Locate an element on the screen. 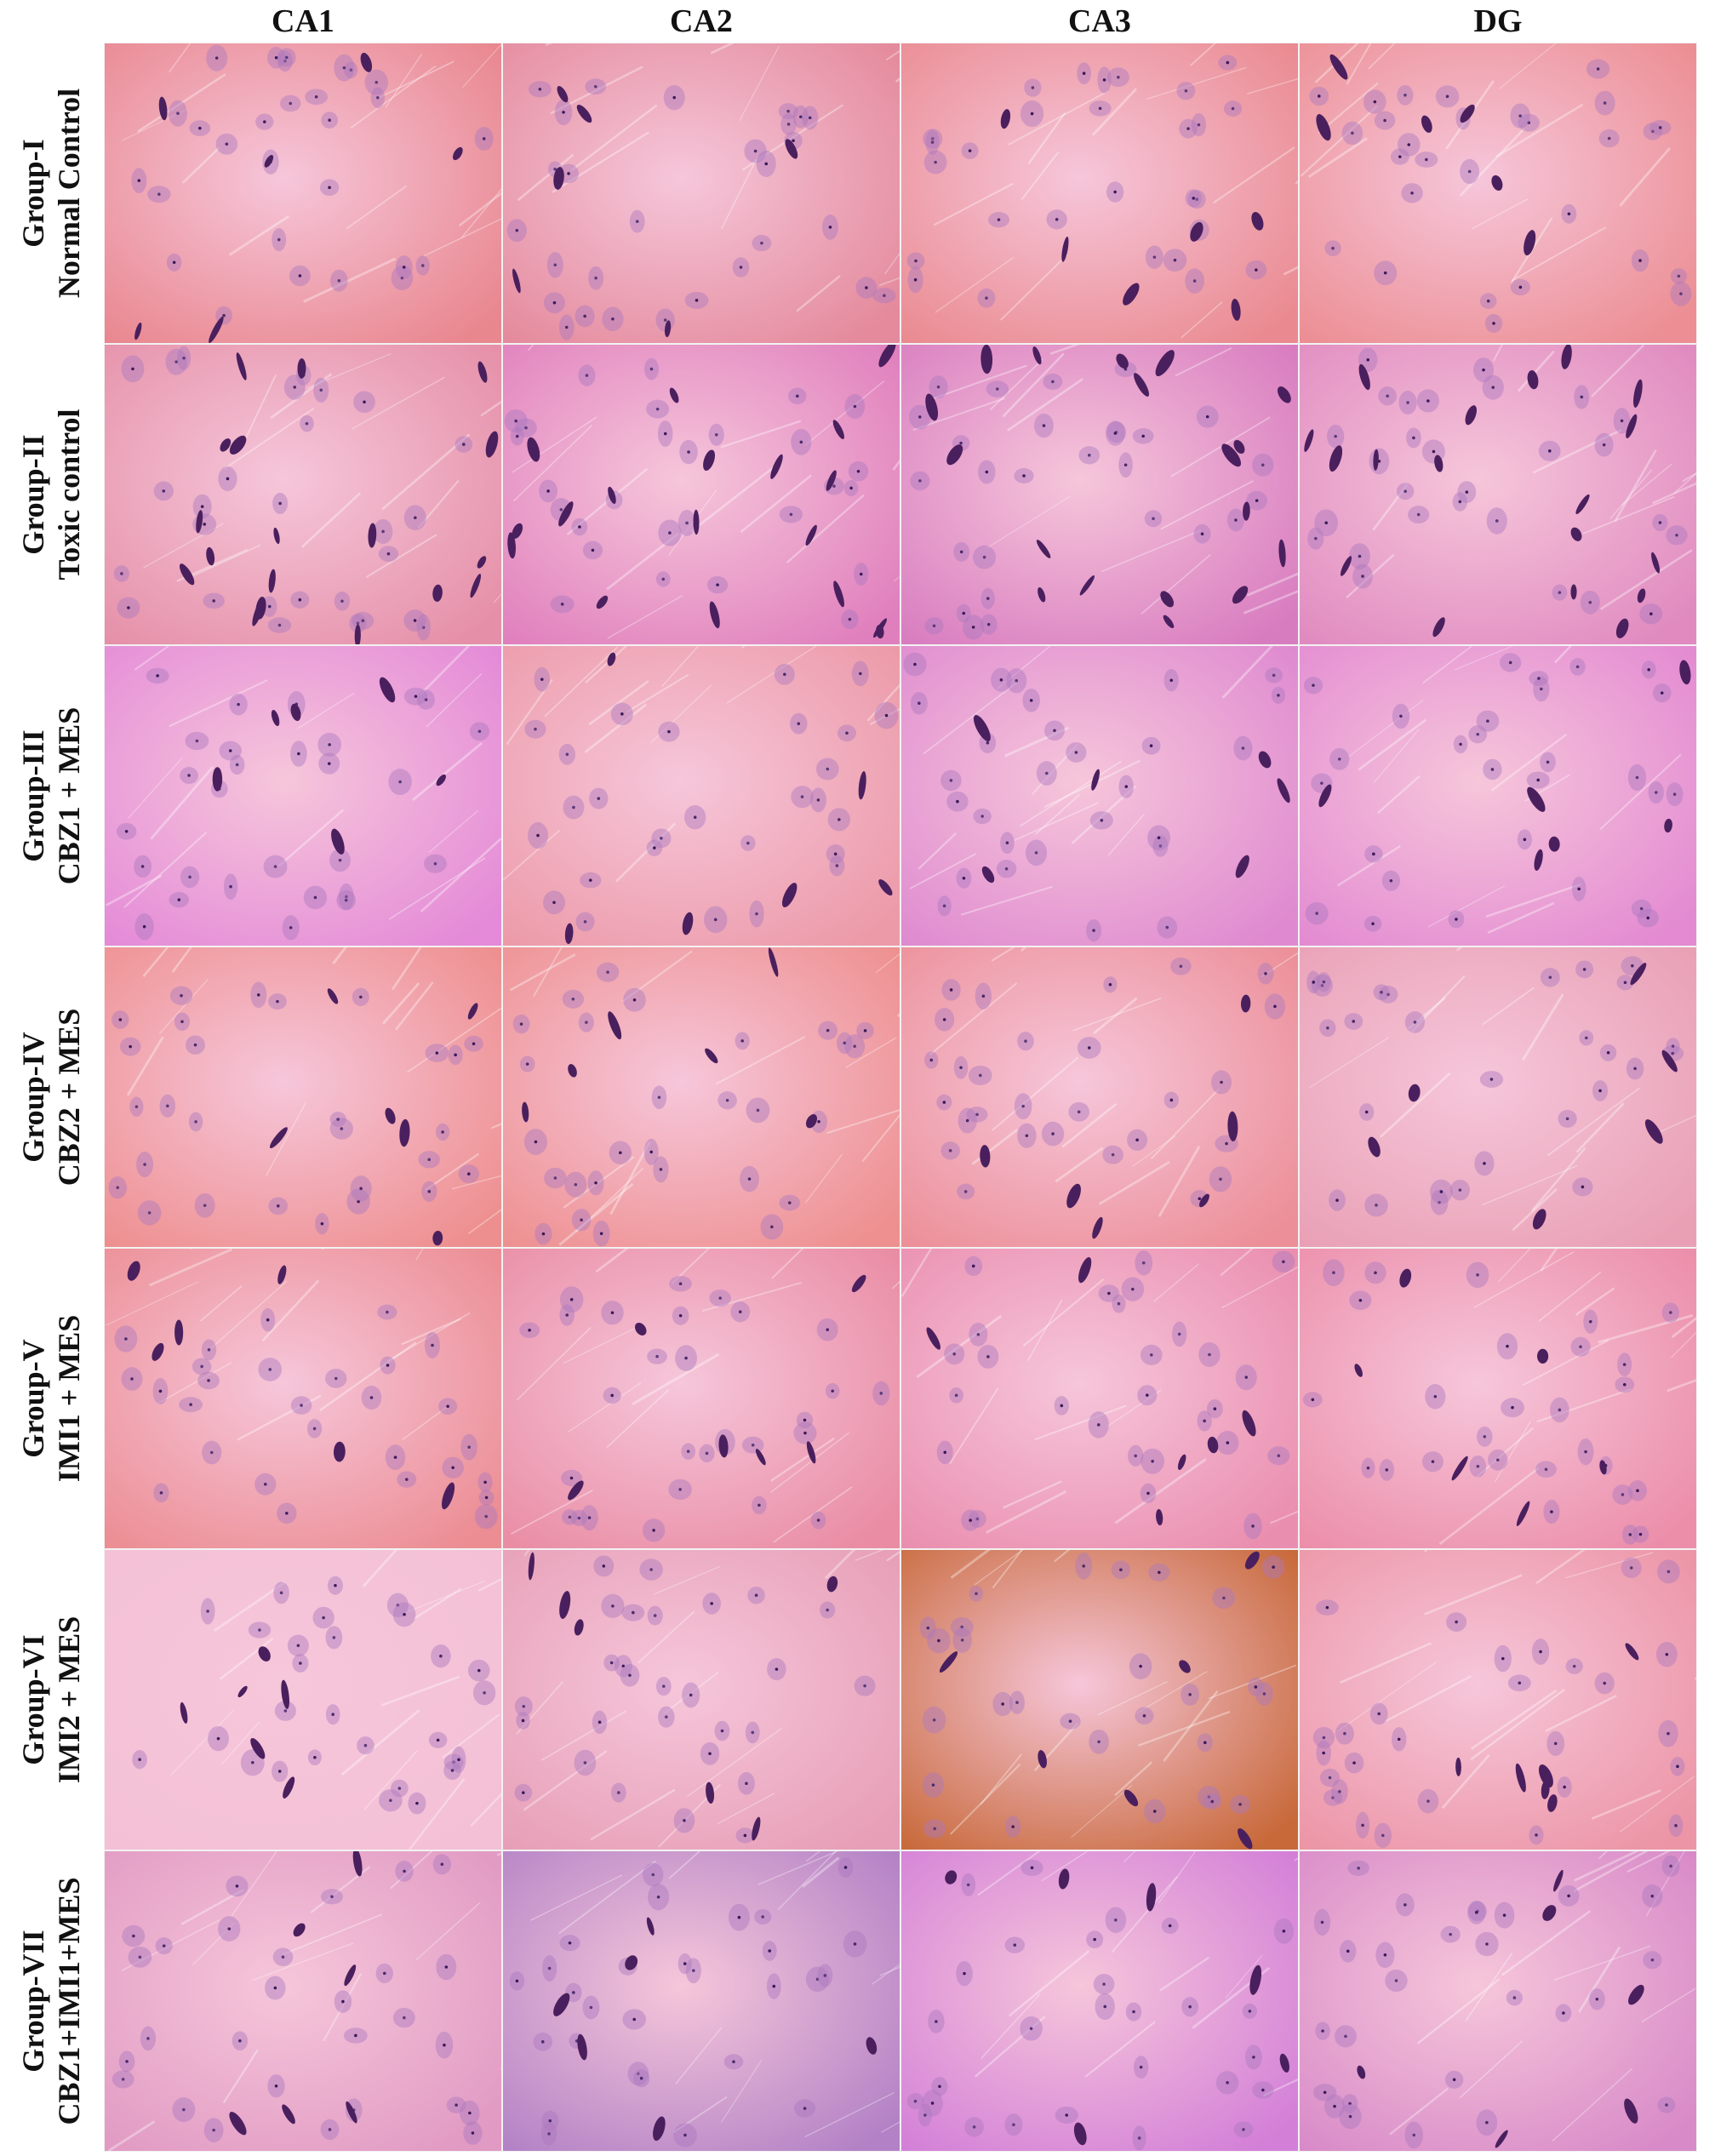 This screenshot has height=2156, width=1715. micrograph-group-iii-ca3 is located at coordinates (1099, 795).